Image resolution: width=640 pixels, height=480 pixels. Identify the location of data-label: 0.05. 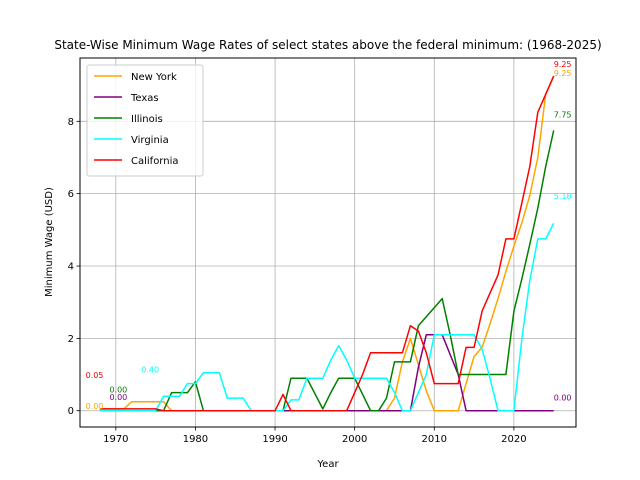
(95, 375).